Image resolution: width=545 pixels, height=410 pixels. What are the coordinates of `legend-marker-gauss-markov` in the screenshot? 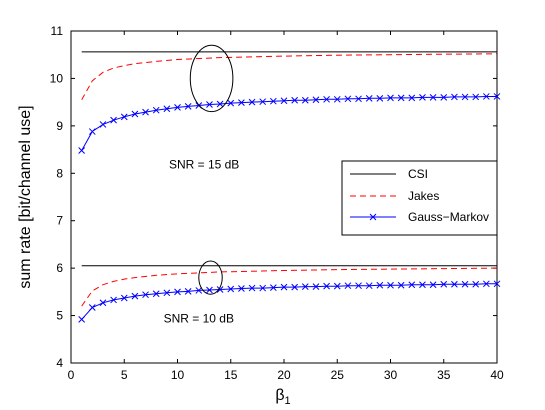 It's located at (373, 217).